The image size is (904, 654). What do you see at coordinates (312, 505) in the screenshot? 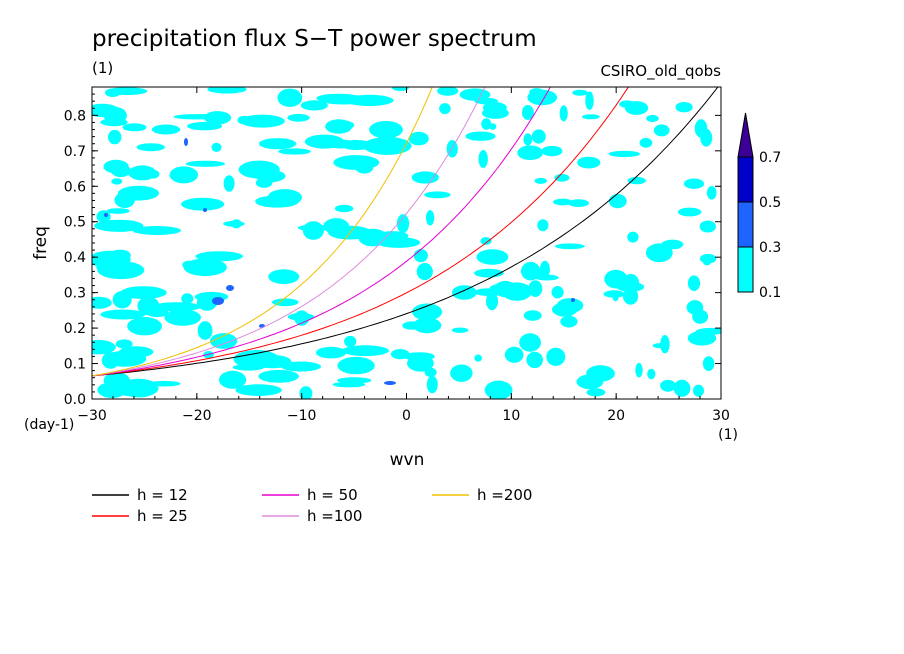
I see `legend: h = 12 h = 25 h = 50 h =100 h =200` at bounding box center [312, 505].